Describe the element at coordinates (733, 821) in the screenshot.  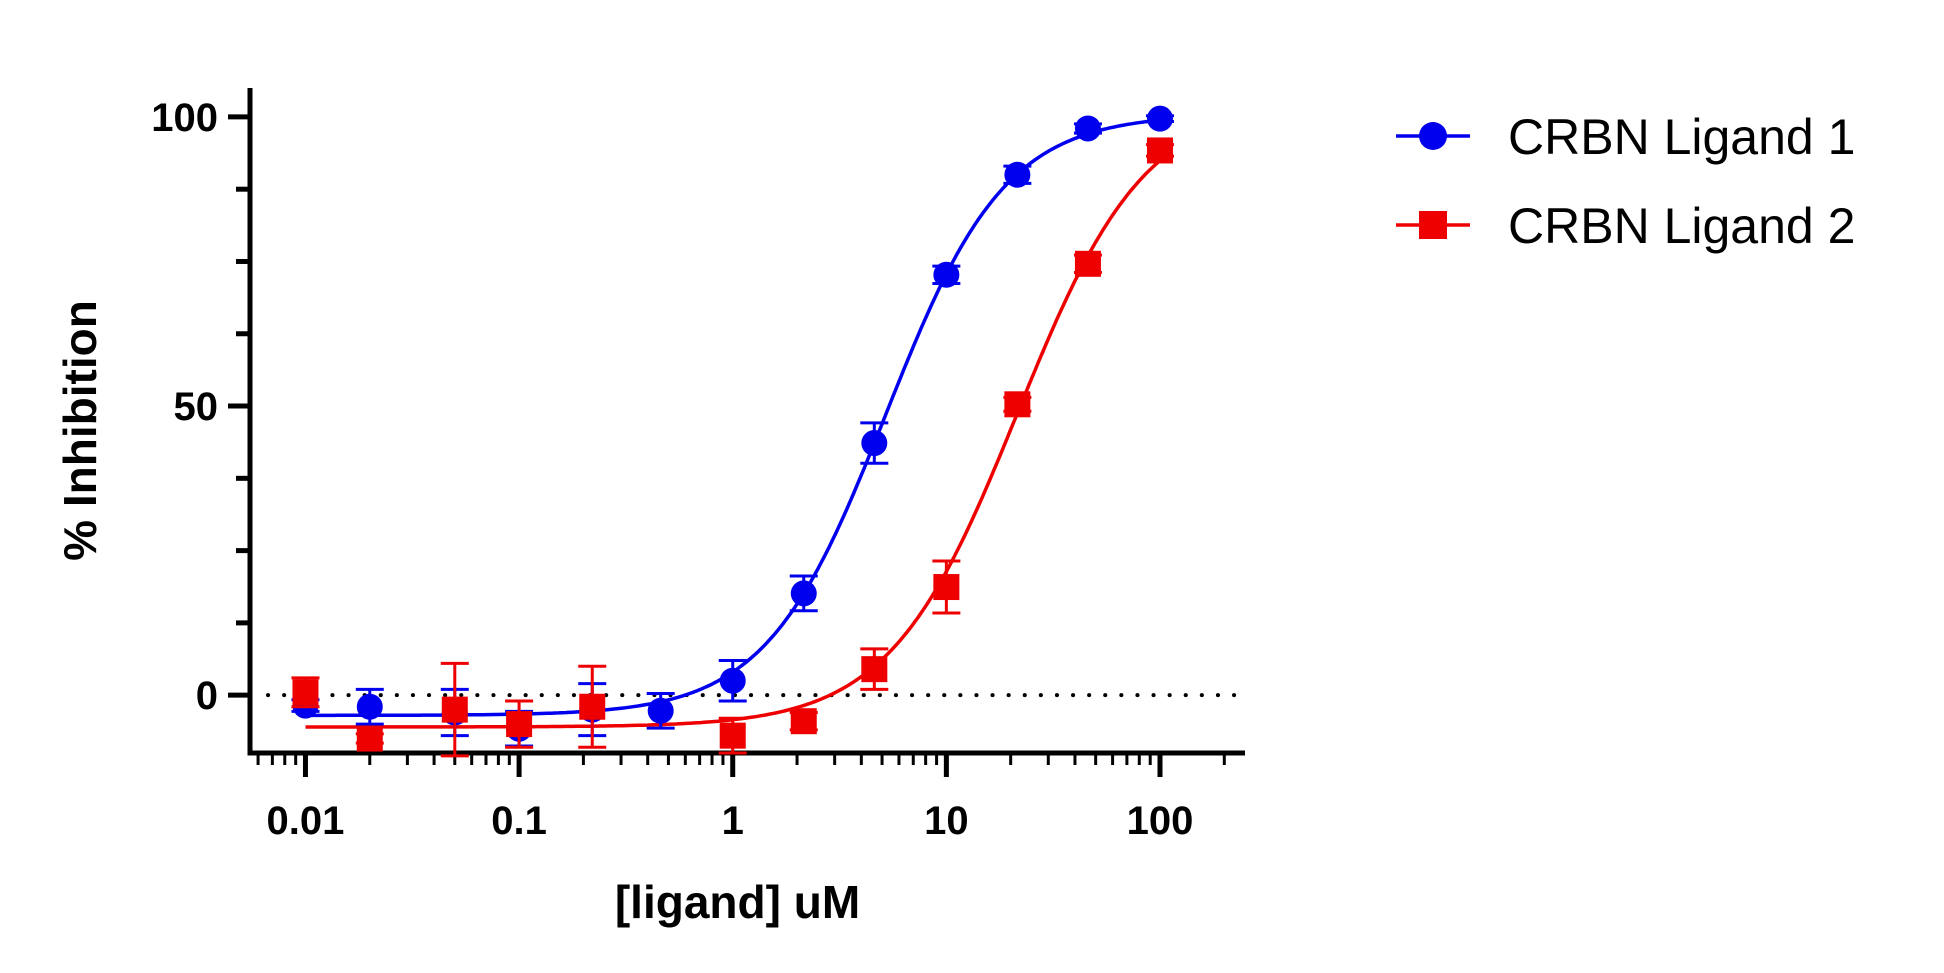
I see `x-tick-label: 1` at that location.